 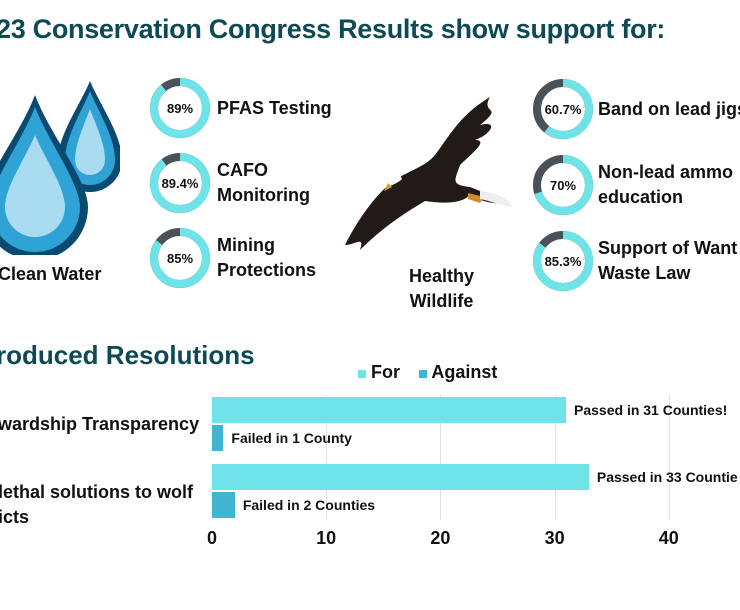 What do you see at coordinates (464, 372) in the screenshot?
I see `legend-against: Against` at bounding box center [464, 372].